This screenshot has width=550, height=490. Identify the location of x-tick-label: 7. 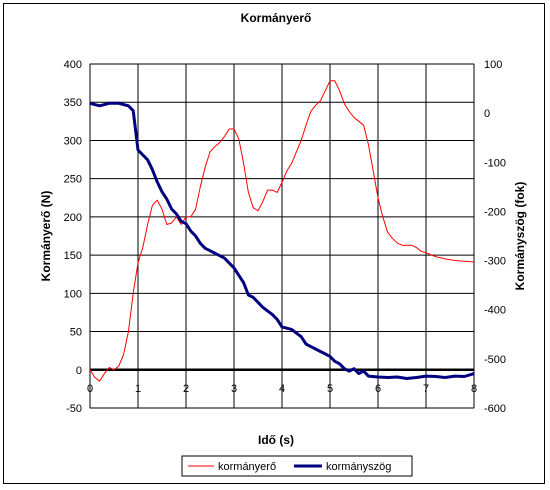
(426, 389).